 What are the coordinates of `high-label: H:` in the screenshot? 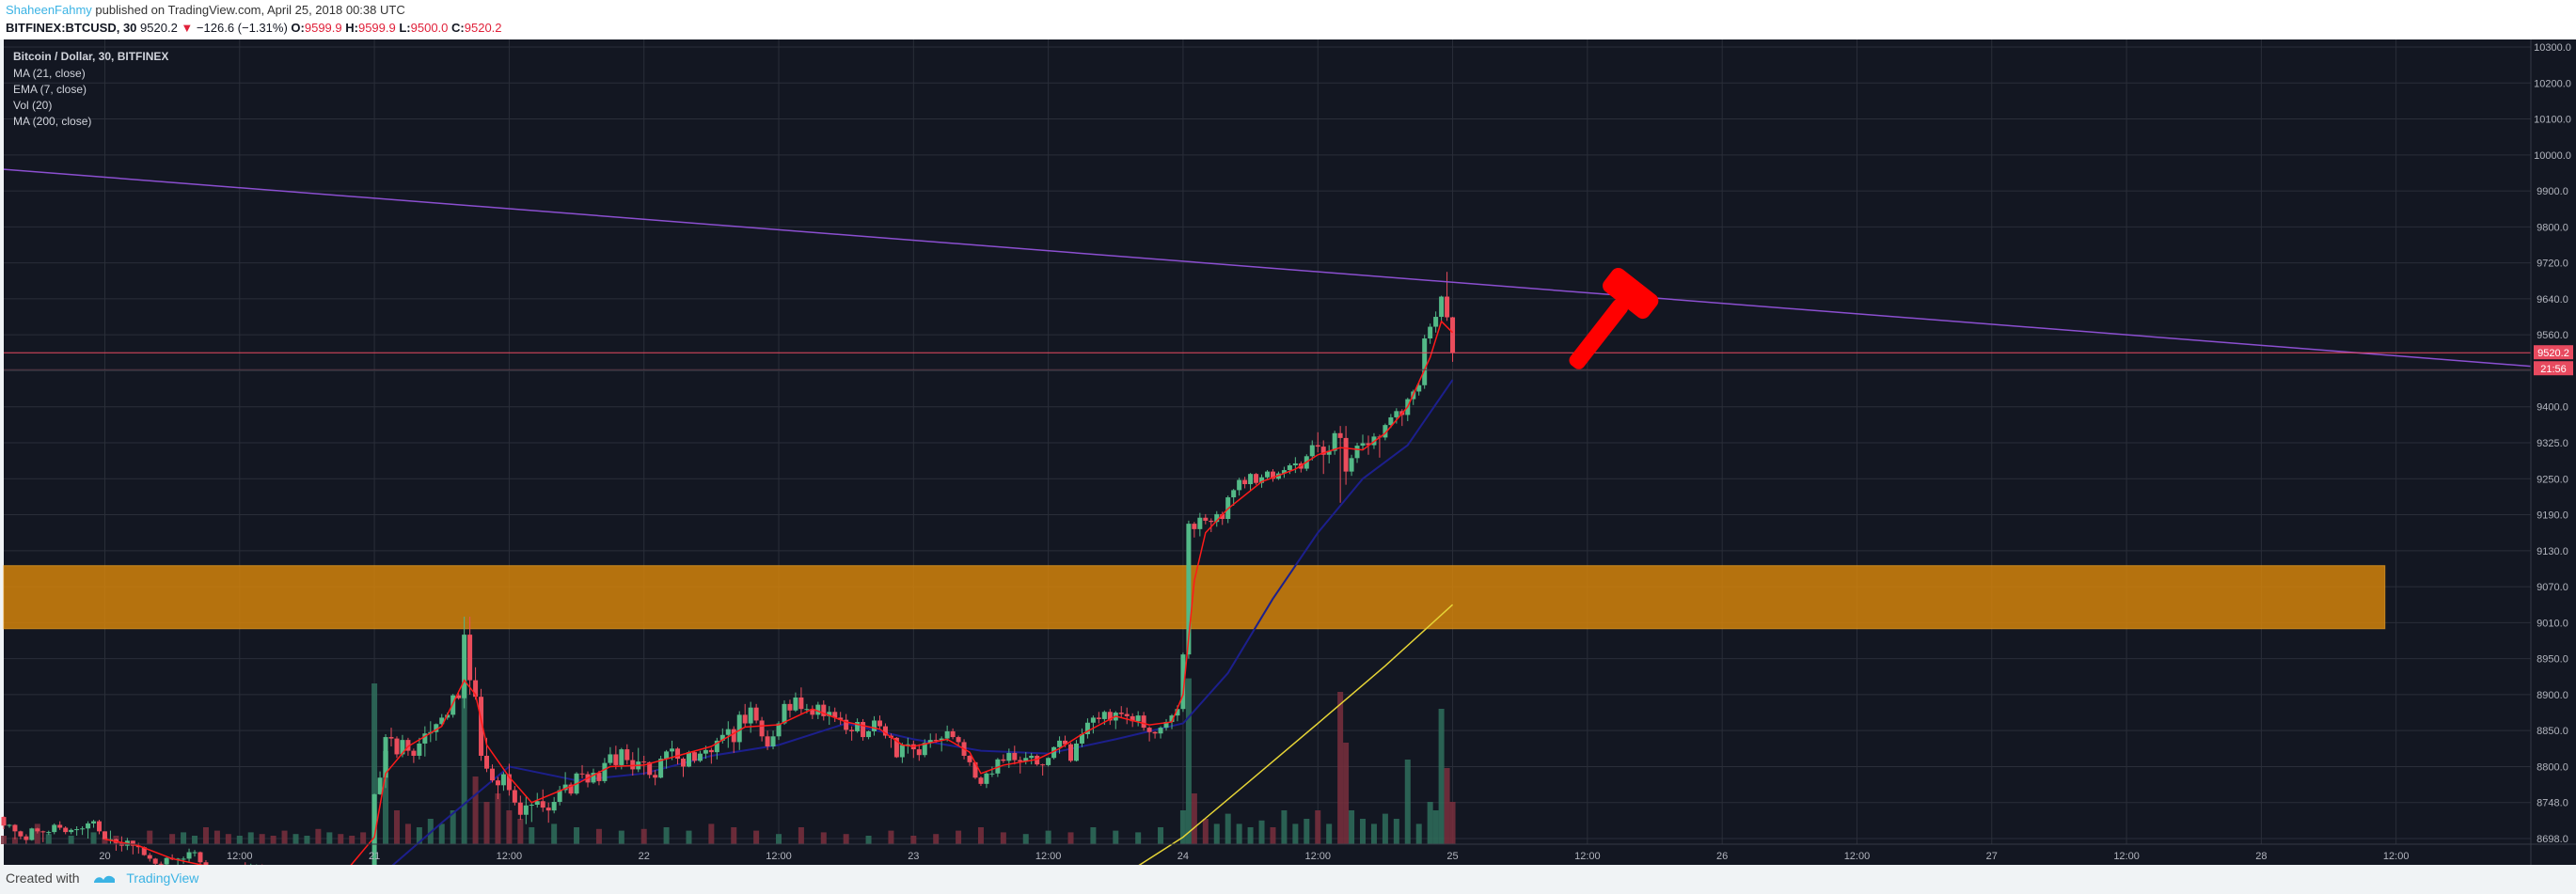 It's located at (351, 28).